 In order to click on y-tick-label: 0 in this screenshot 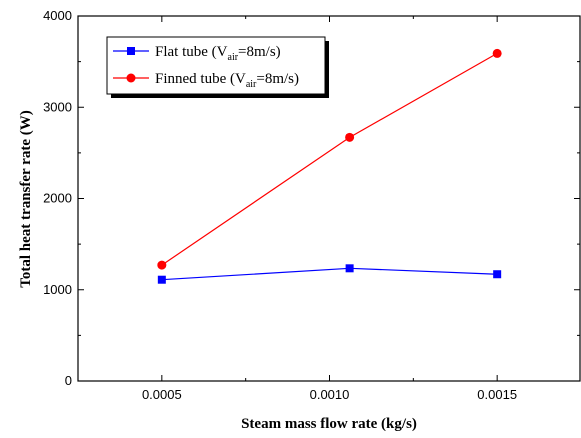, I will do `click(68, 380)`.